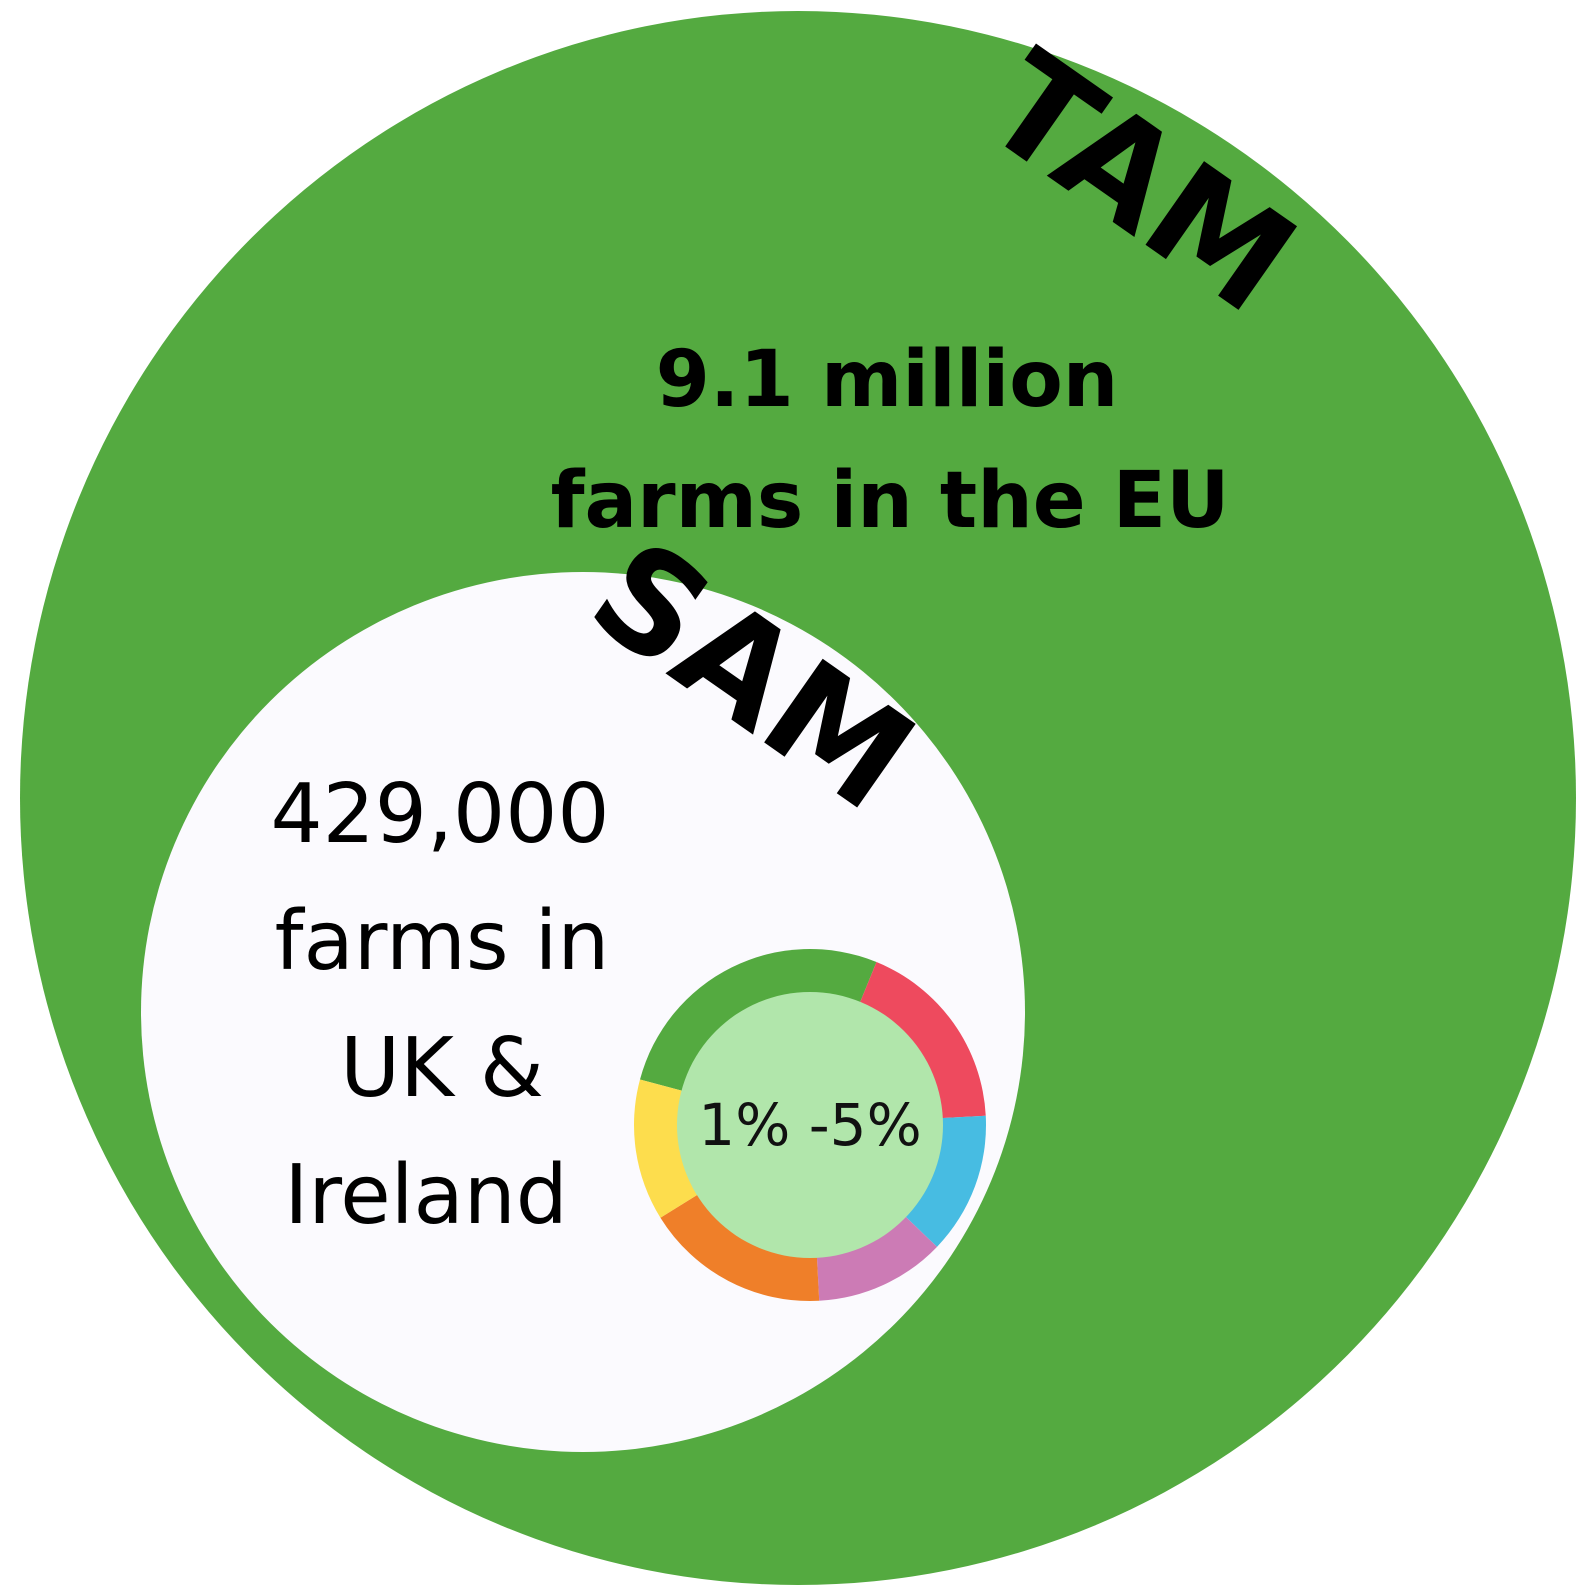 Image resolution: width=1592 pixels, height=1587 pixels. I want to click on sam-description-line2: UK &, so click(442, 1068).